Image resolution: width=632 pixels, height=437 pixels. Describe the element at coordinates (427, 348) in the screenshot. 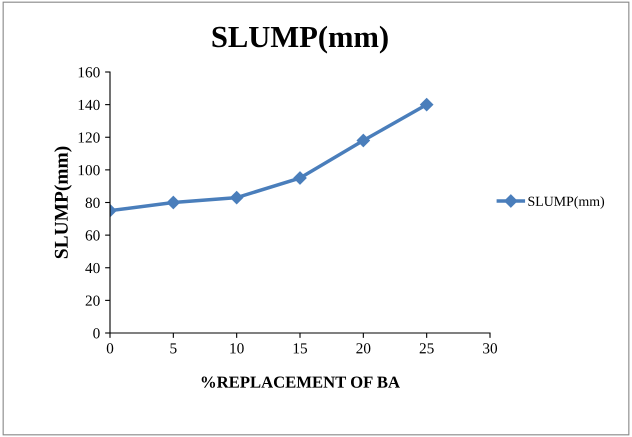

I see `x-tick-label: 25` at that location.